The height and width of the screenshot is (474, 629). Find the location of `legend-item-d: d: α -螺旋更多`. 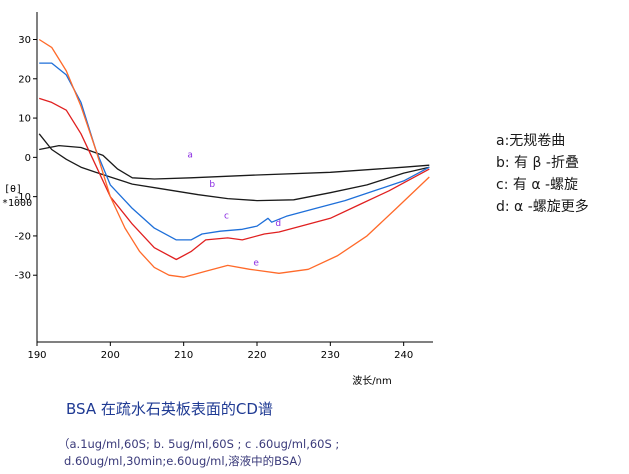

legend-item-d: d: α -螺旋更多 is located at coordinates (542, 207).